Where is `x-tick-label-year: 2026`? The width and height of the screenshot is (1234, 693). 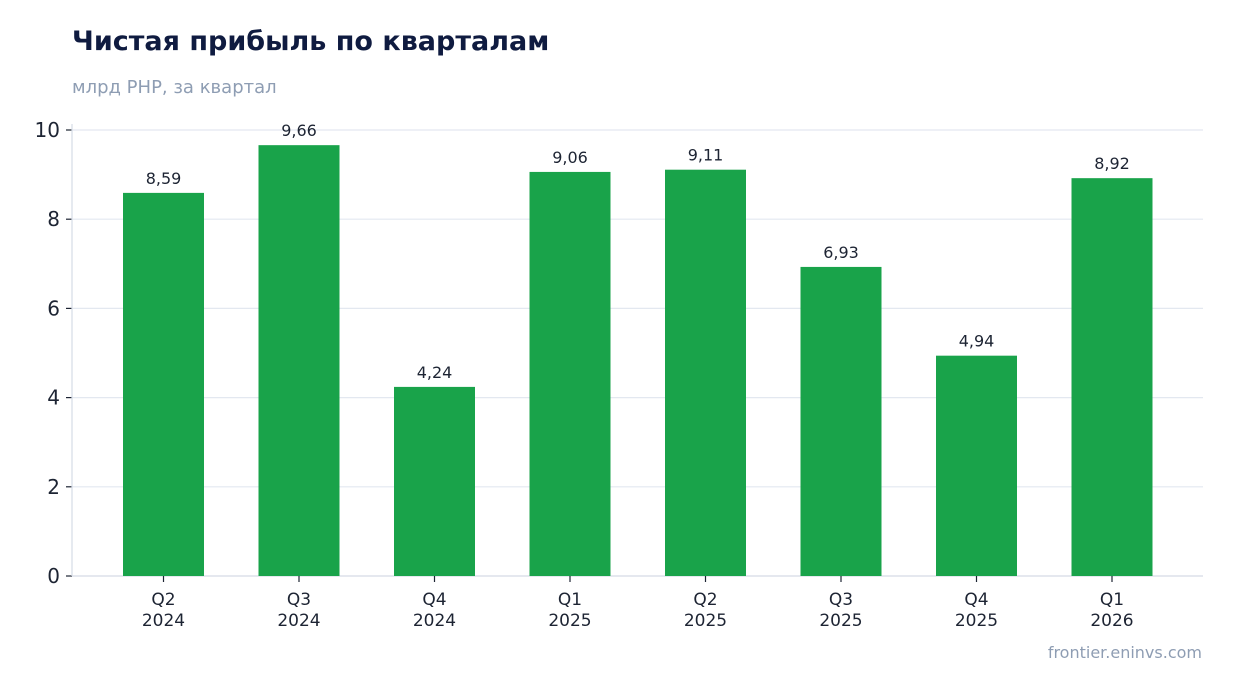
x-tick-label-year: 2026 is located at coordinates (1111, 621).